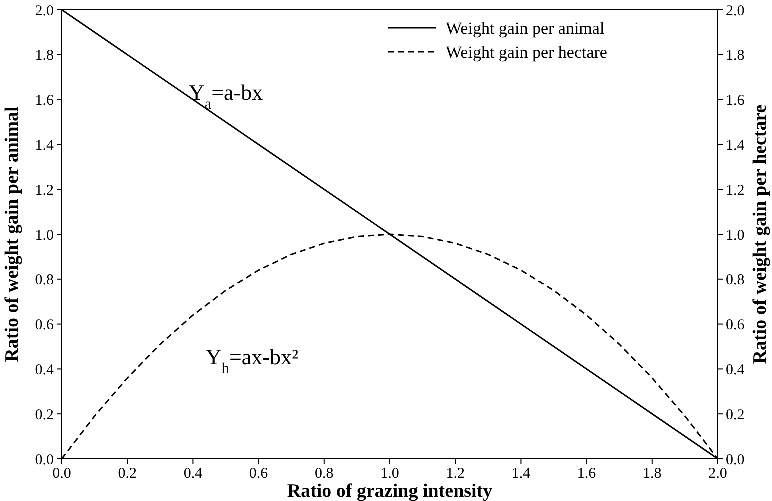  I want to click on y2-tick-label: 1.4, so click(736, 146).